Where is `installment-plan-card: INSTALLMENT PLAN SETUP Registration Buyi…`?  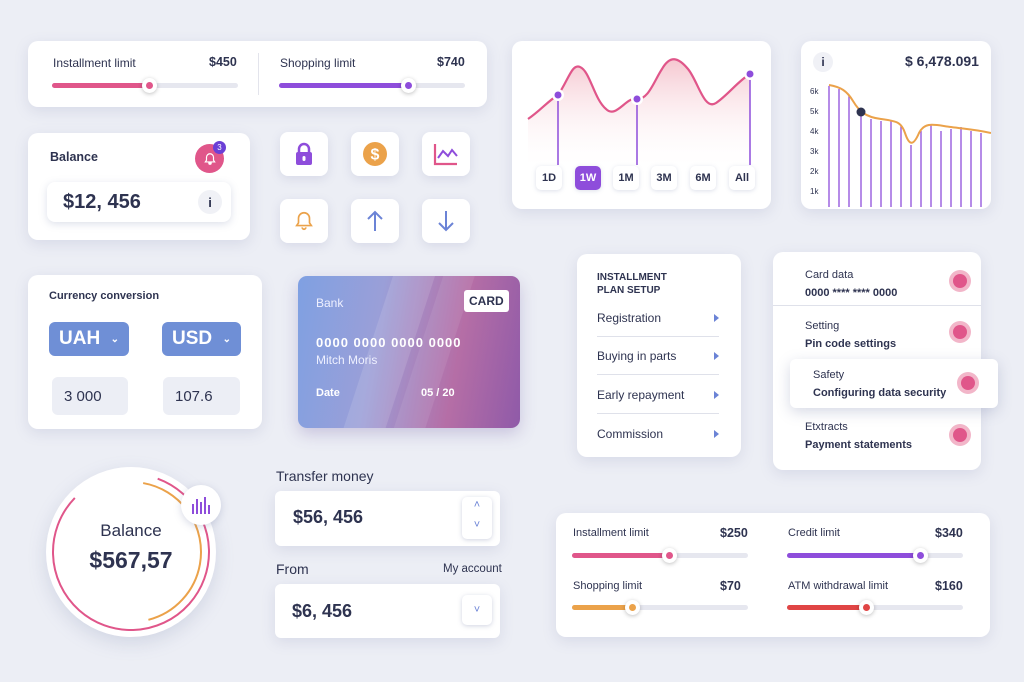 installment-plan-card: INSTALLMENT PLAN SETUP Registration Buyi… is located at coordinates (659, 355).